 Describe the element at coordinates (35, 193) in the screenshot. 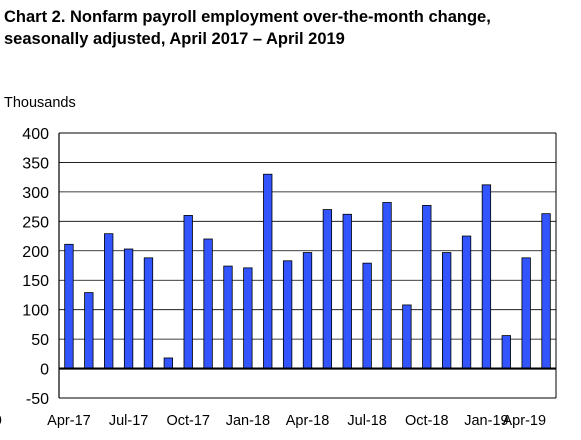

I see `y-tick-label: 300` at that location.